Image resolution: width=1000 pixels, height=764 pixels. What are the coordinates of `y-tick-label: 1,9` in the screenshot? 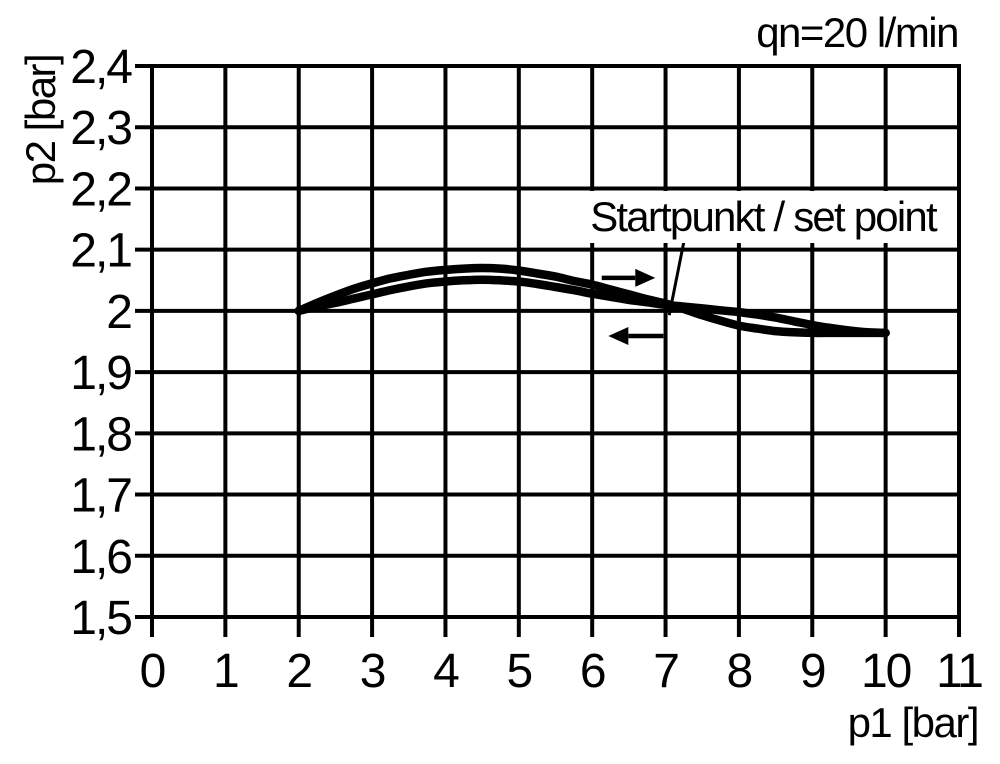 It's located at (100, 373).